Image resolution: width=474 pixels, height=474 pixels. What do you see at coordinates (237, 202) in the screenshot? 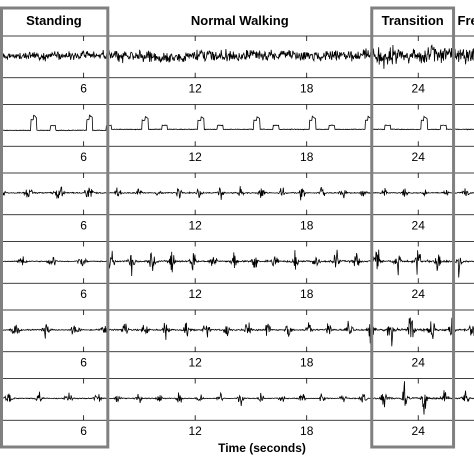
I see `signal-panel-3: 6 12 18 24` at bounding box center [237, 202].